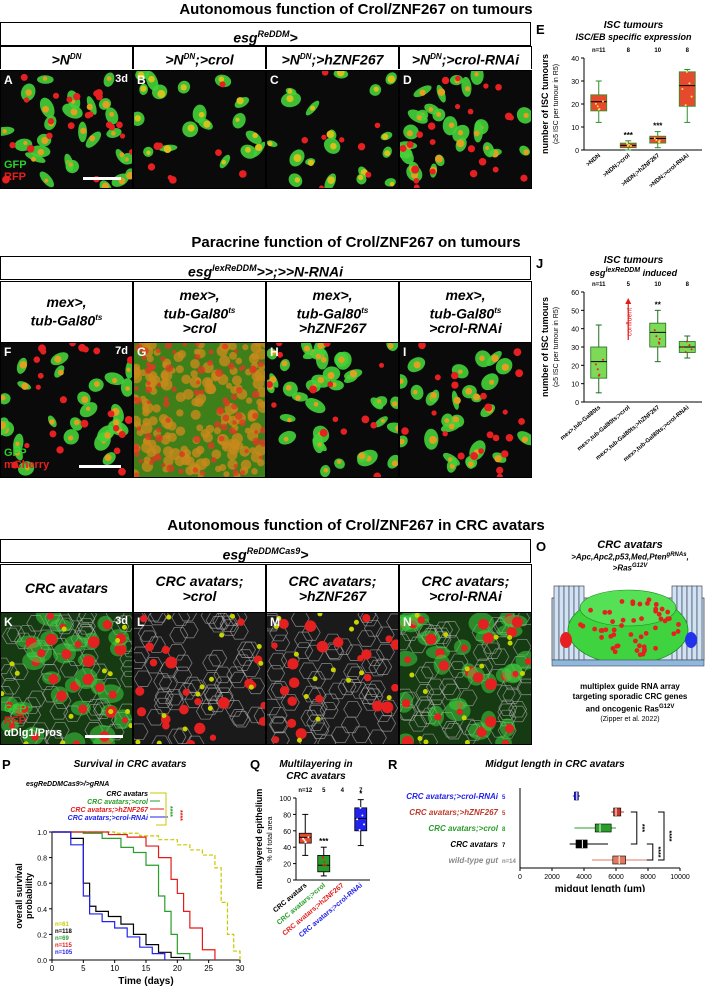 The image size is (712, 999). I want to click on timepoint-k: 3d, so click(121, 621).